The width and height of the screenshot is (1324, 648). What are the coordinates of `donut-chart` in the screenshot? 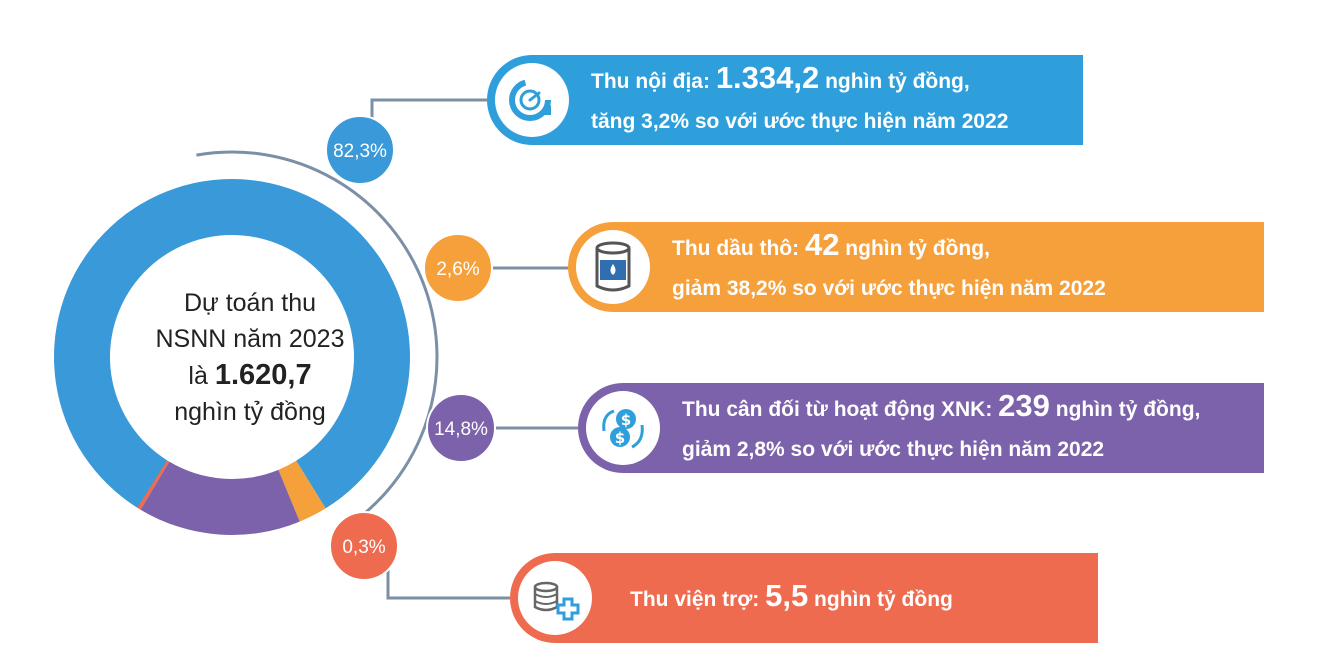 It's located at (231, 357).